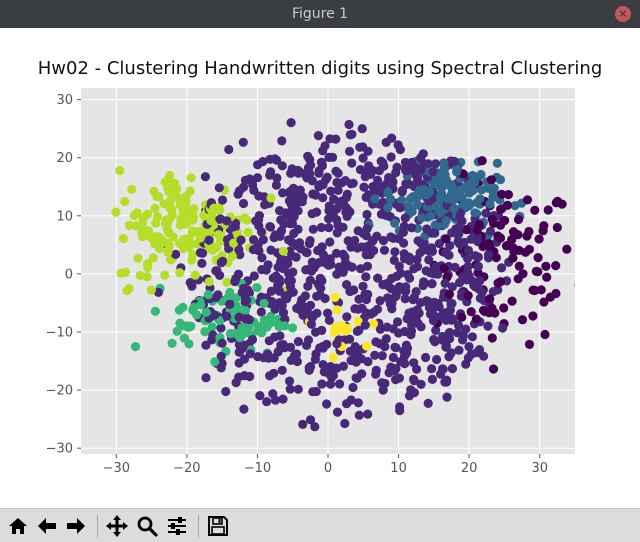  What do you see at coordinates (177, 526) in the screenshot?
I see `configure-subplots-button` at bounding box center [177, 526].